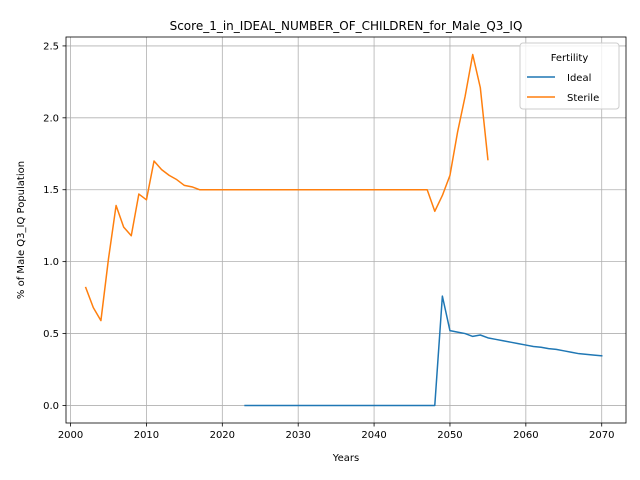  What do you see at coordinates (449, 435) in the screenshot?
I see `x-tick-label: 2050` at bounding box center [449, 435].